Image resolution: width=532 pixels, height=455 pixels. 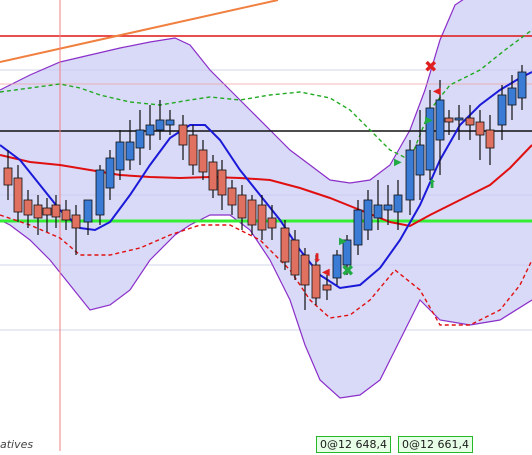 What do you see at coordinates (435, 444) in the screenshot?
I see `order-tag: 0@12 661,4` at bounding box center [435, 444].